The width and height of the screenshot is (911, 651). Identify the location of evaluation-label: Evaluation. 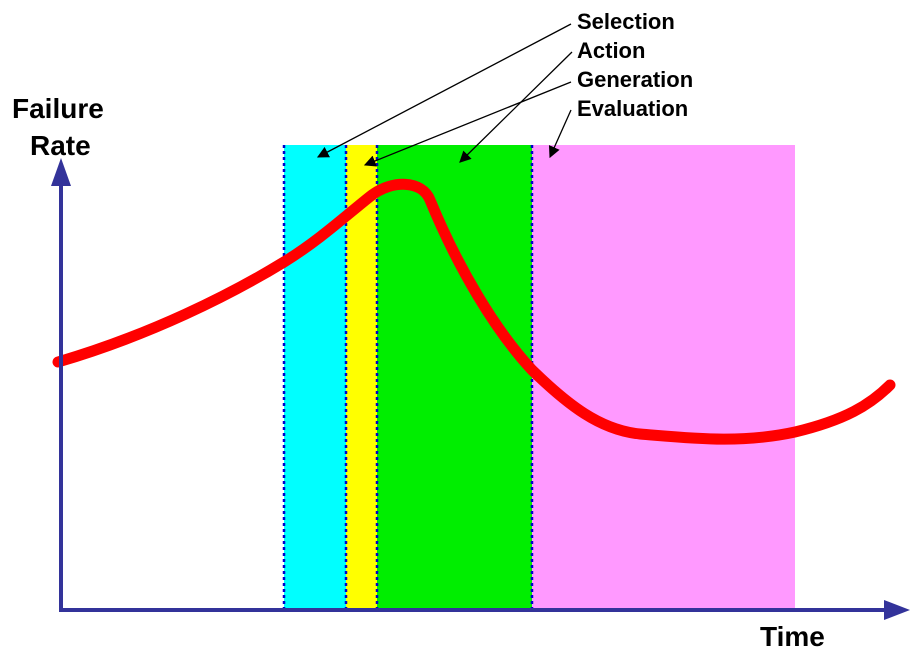
(632, 108).